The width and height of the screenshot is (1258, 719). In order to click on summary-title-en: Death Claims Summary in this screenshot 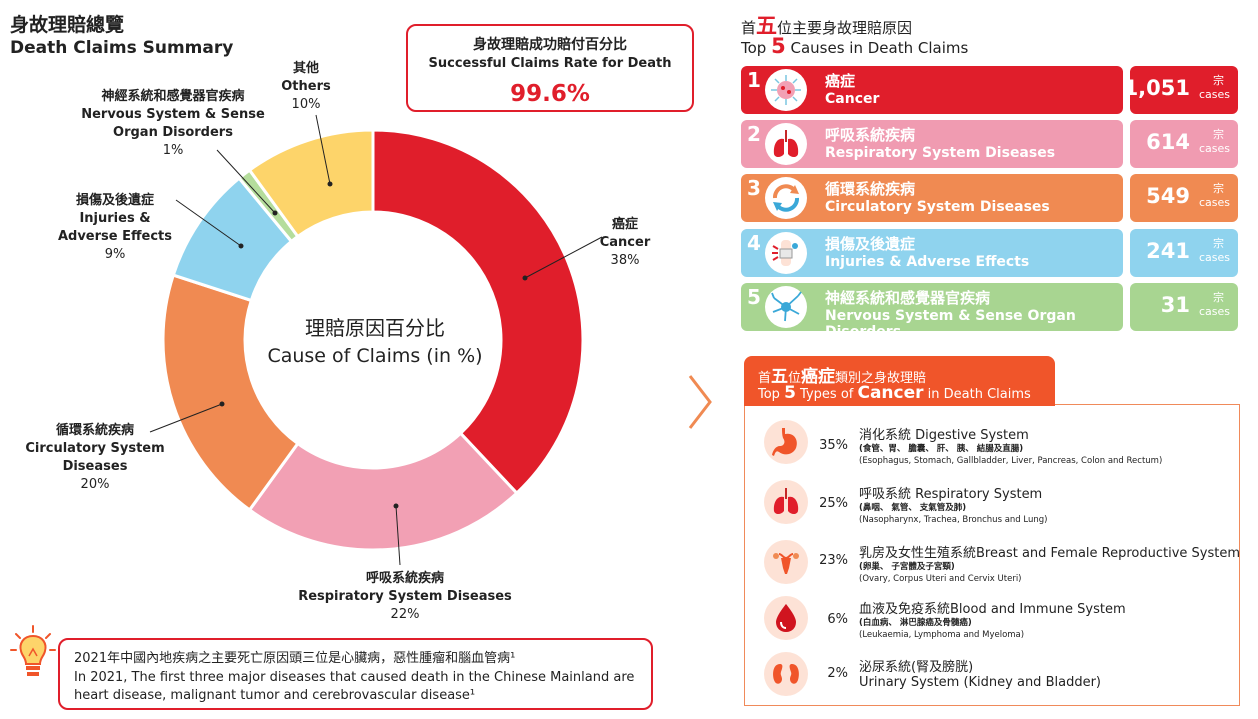, I will do `click(122, 48)`.